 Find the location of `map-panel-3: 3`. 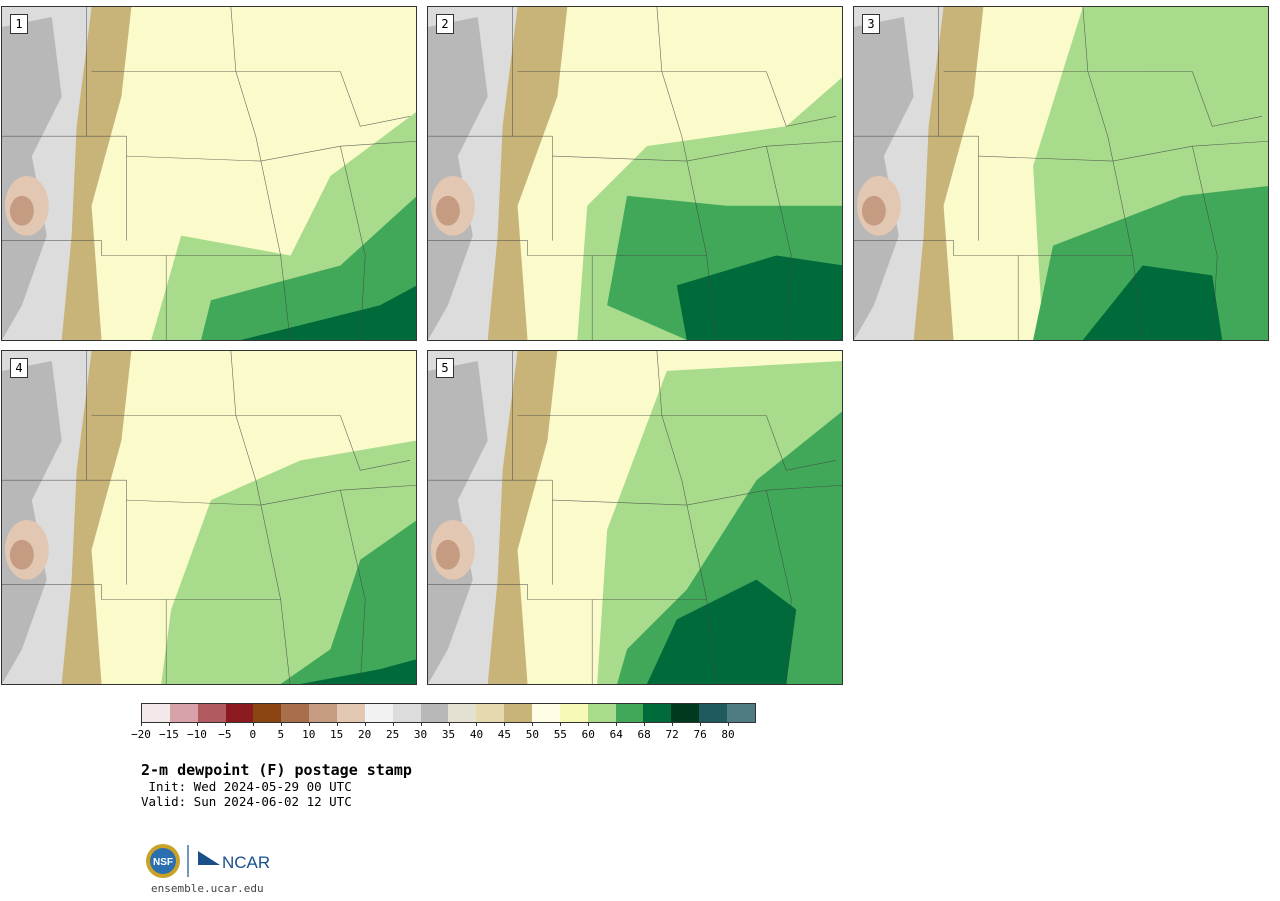

map-panel-3: 3 is located at coordinates (1061, 173).